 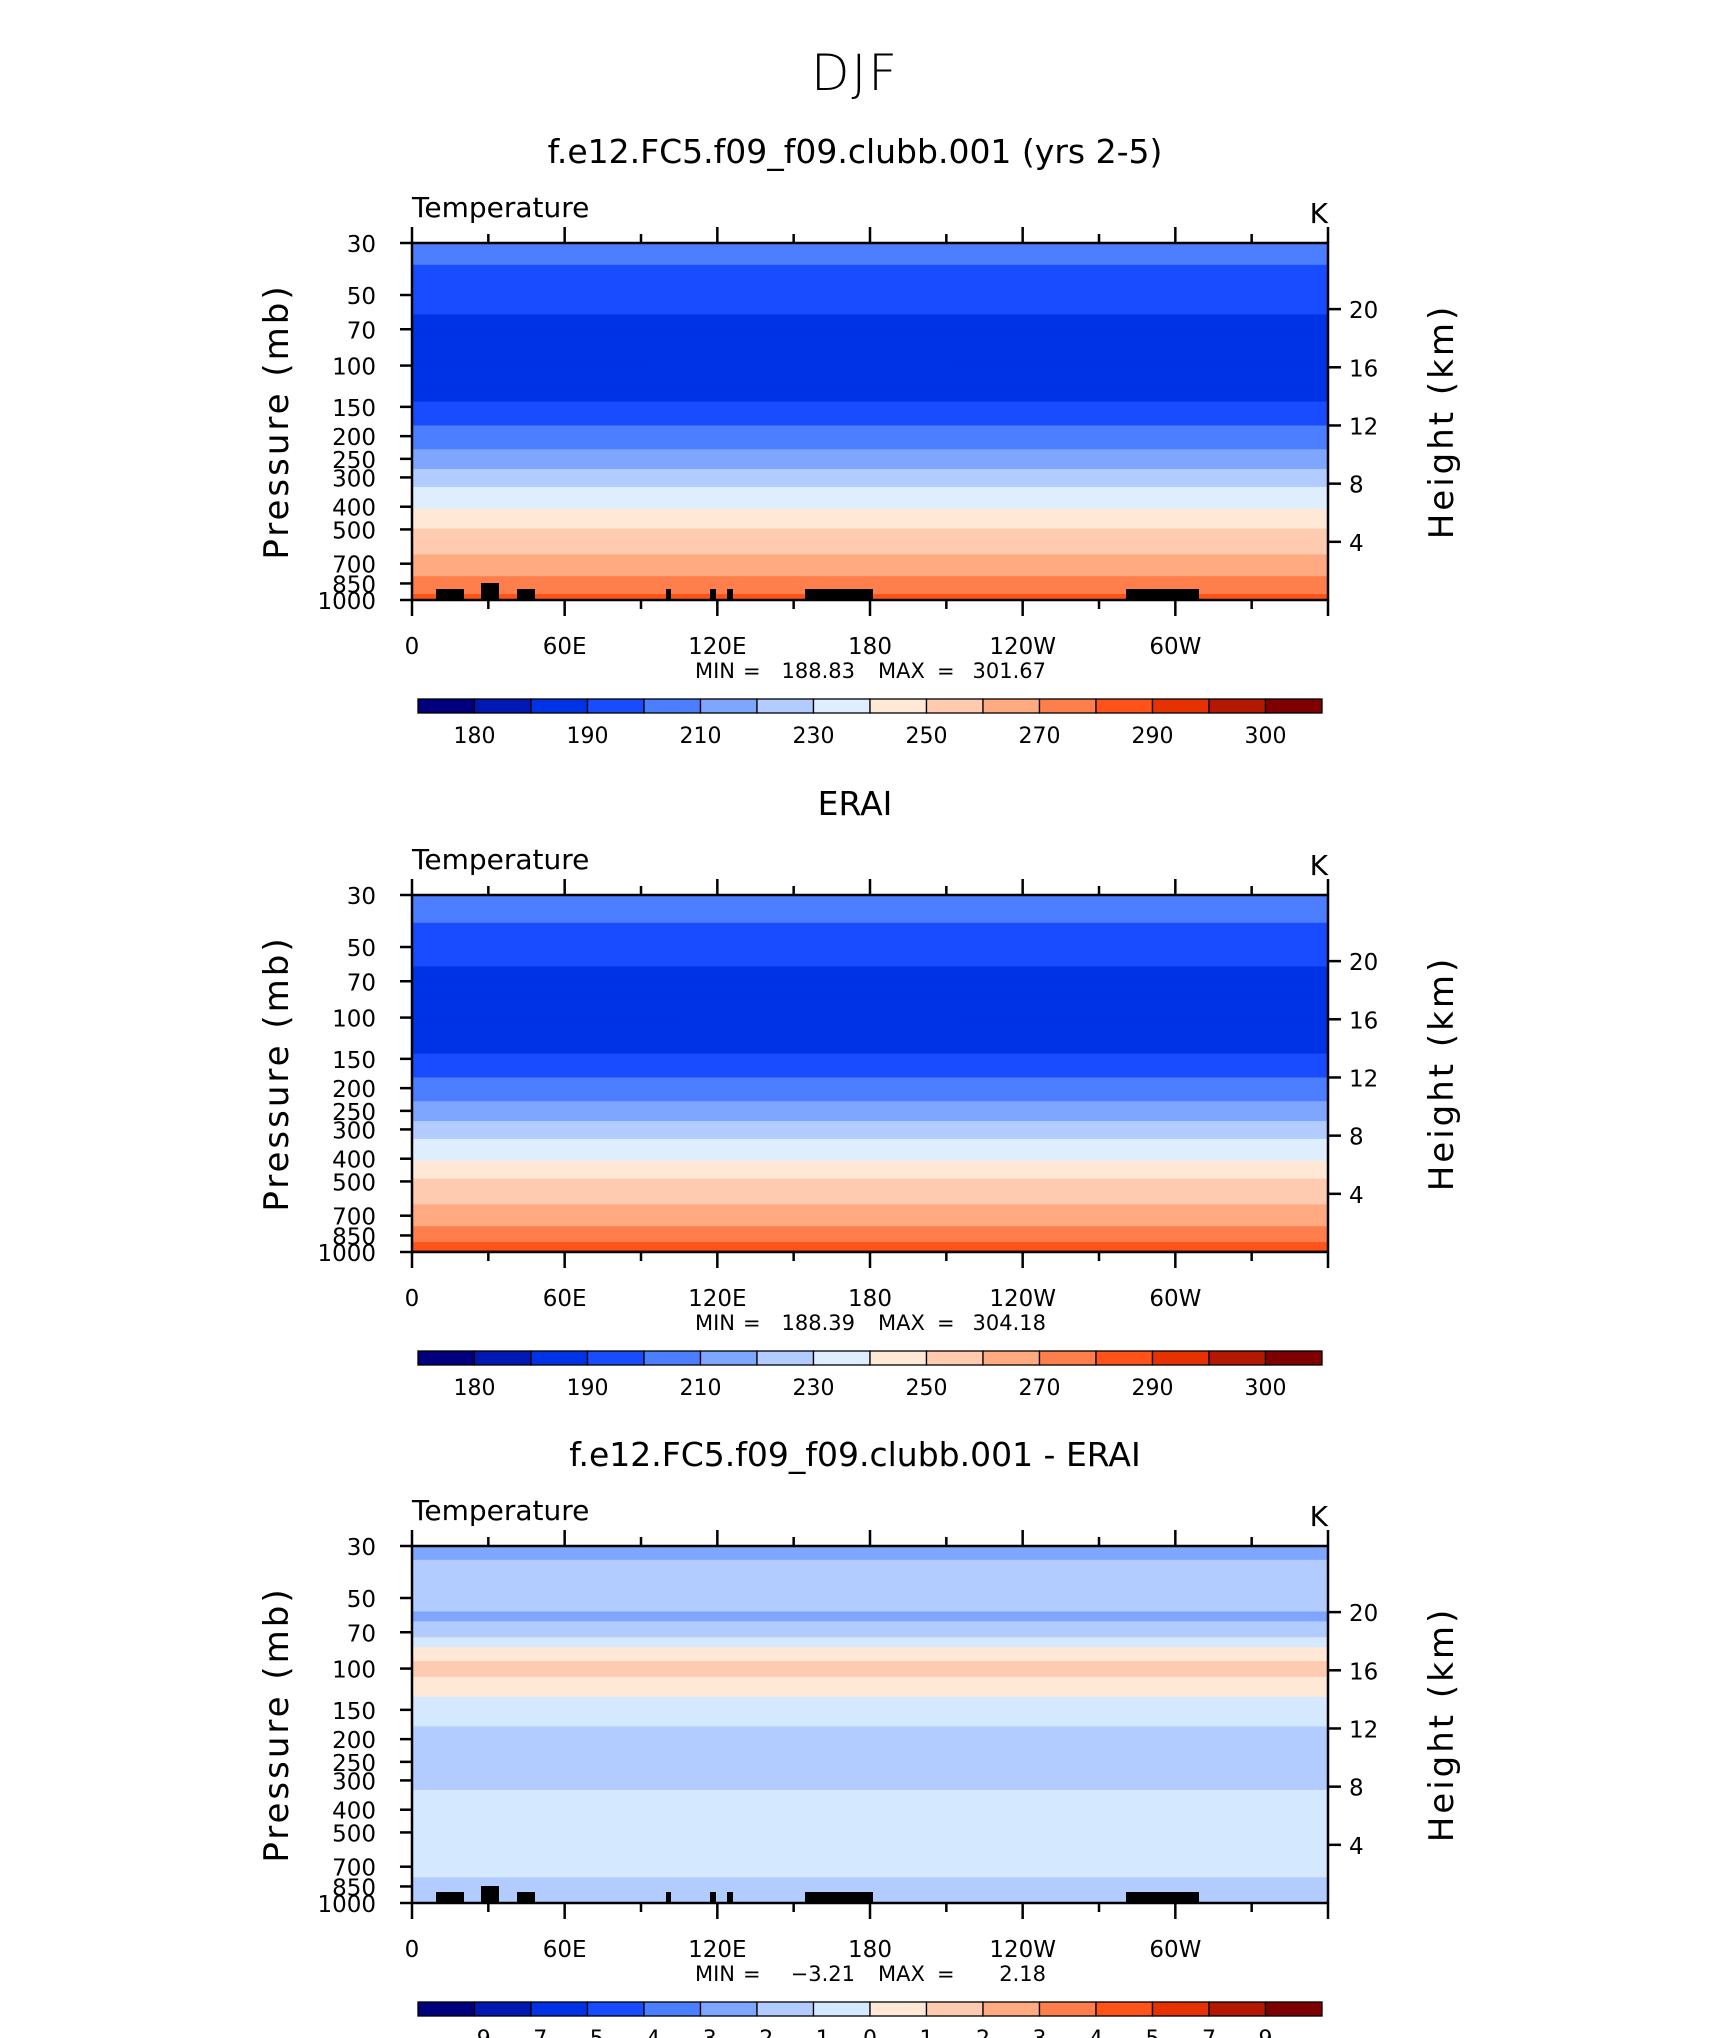 I want to click on y-tick-label: 400, so click(x=354, y=509).